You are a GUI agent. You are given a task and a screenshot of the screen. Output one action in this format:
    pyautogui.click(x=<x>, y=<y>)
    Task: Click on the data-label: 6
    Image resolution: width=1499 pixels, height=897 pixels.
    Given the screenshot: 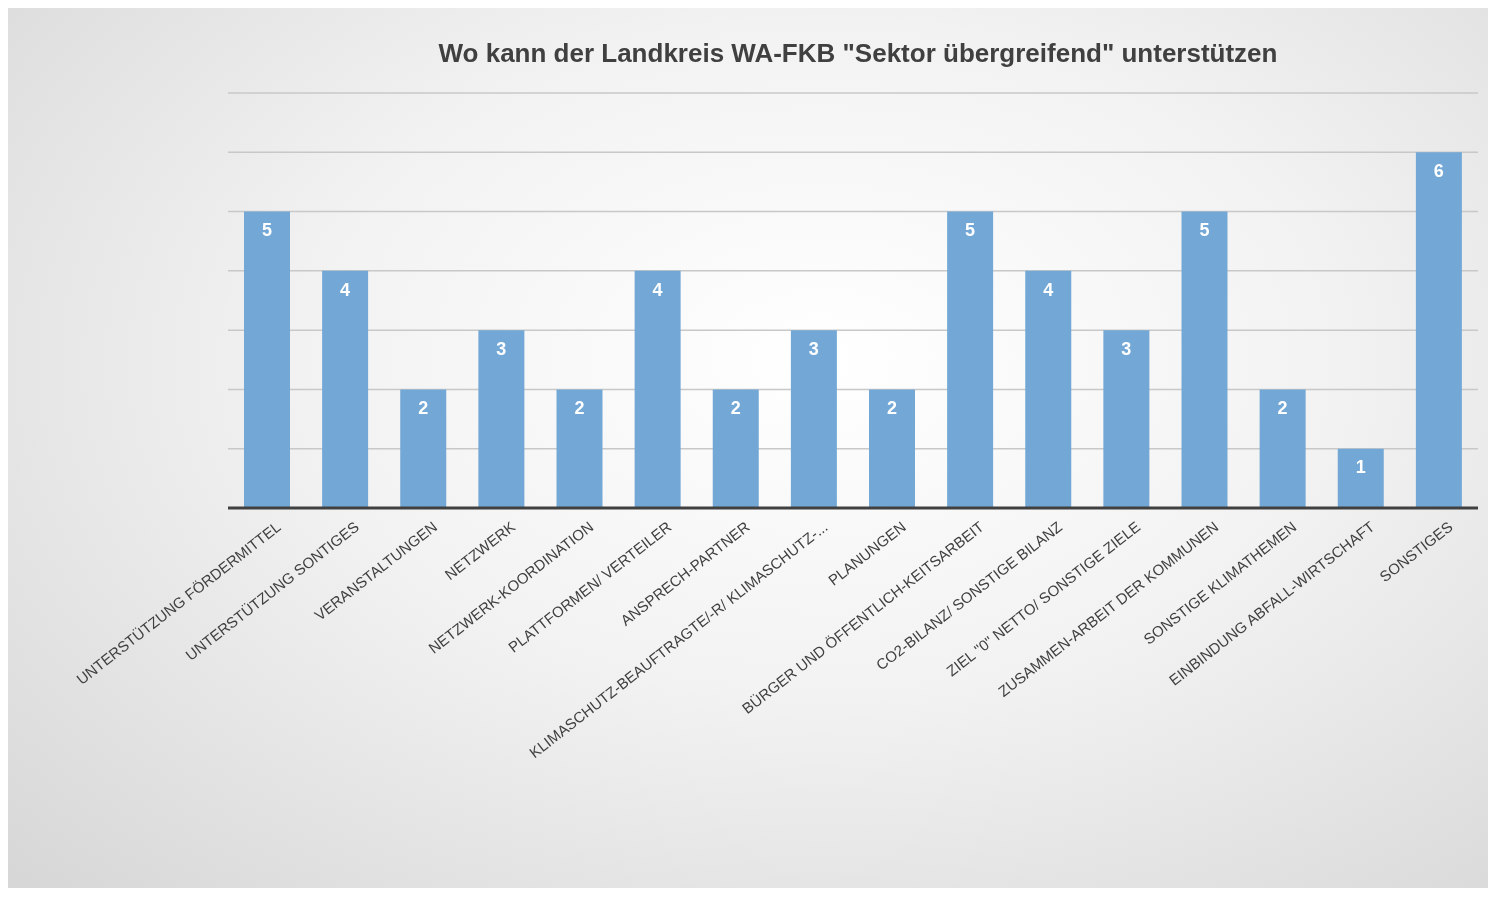 What is the action you would take?
    pyautogui.click(x=1438, y=171)
    